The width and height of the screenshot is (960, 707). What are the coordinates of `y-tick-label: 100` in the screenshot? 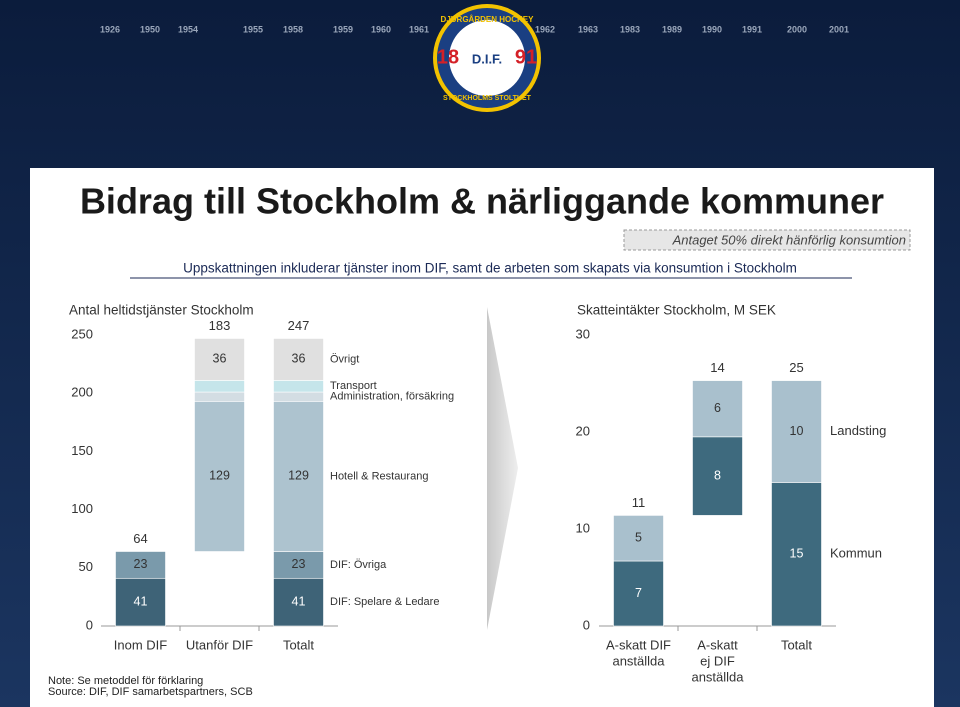 It's located at (82, 508).